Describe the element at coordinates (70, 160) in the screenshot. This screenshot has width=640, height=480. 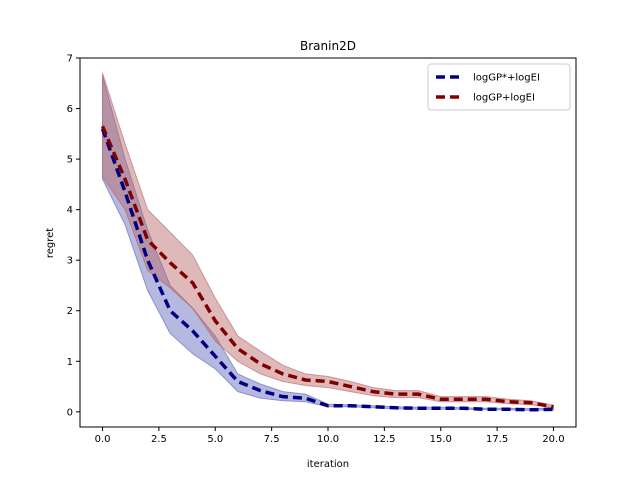
I see `y-tick-label: 5` at that location.